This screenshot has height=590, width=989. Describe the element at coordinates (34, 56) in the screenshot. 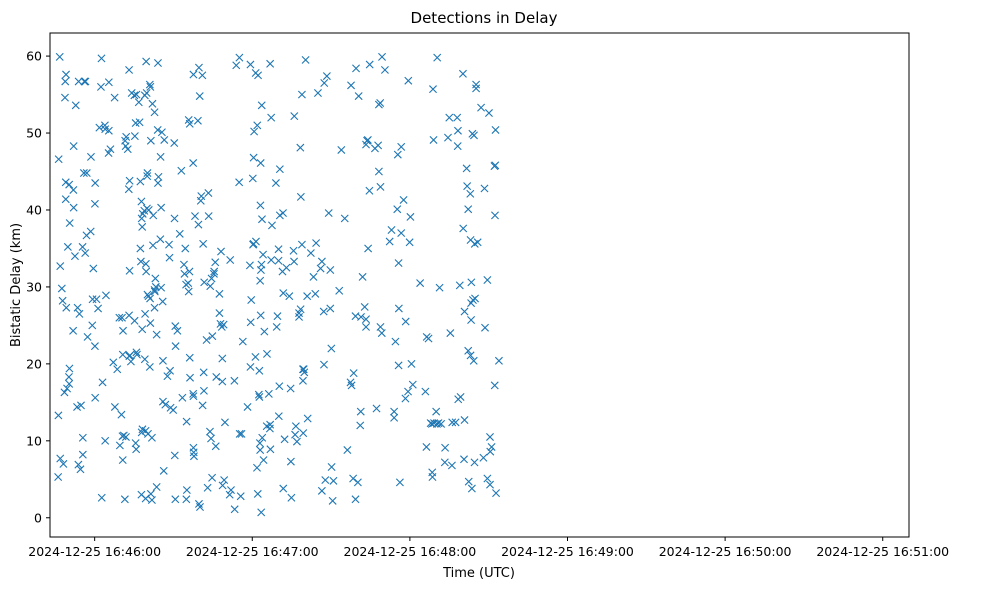

I see `y-tick-label: 60` at that location.